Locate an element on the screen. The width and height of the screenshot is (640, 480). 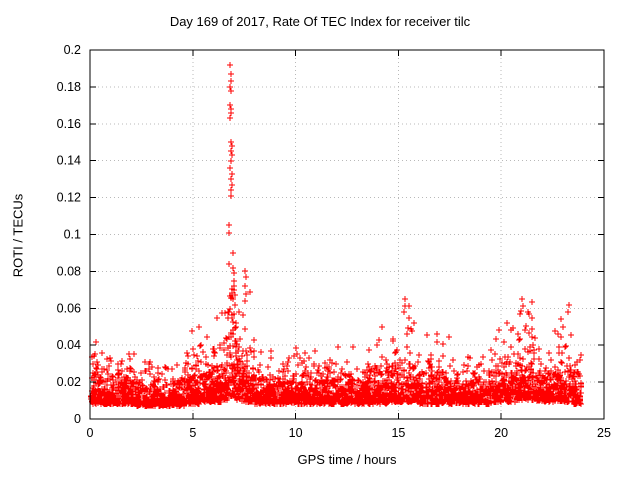
x-tick-label: 5 is located at coordinates (192, 433).